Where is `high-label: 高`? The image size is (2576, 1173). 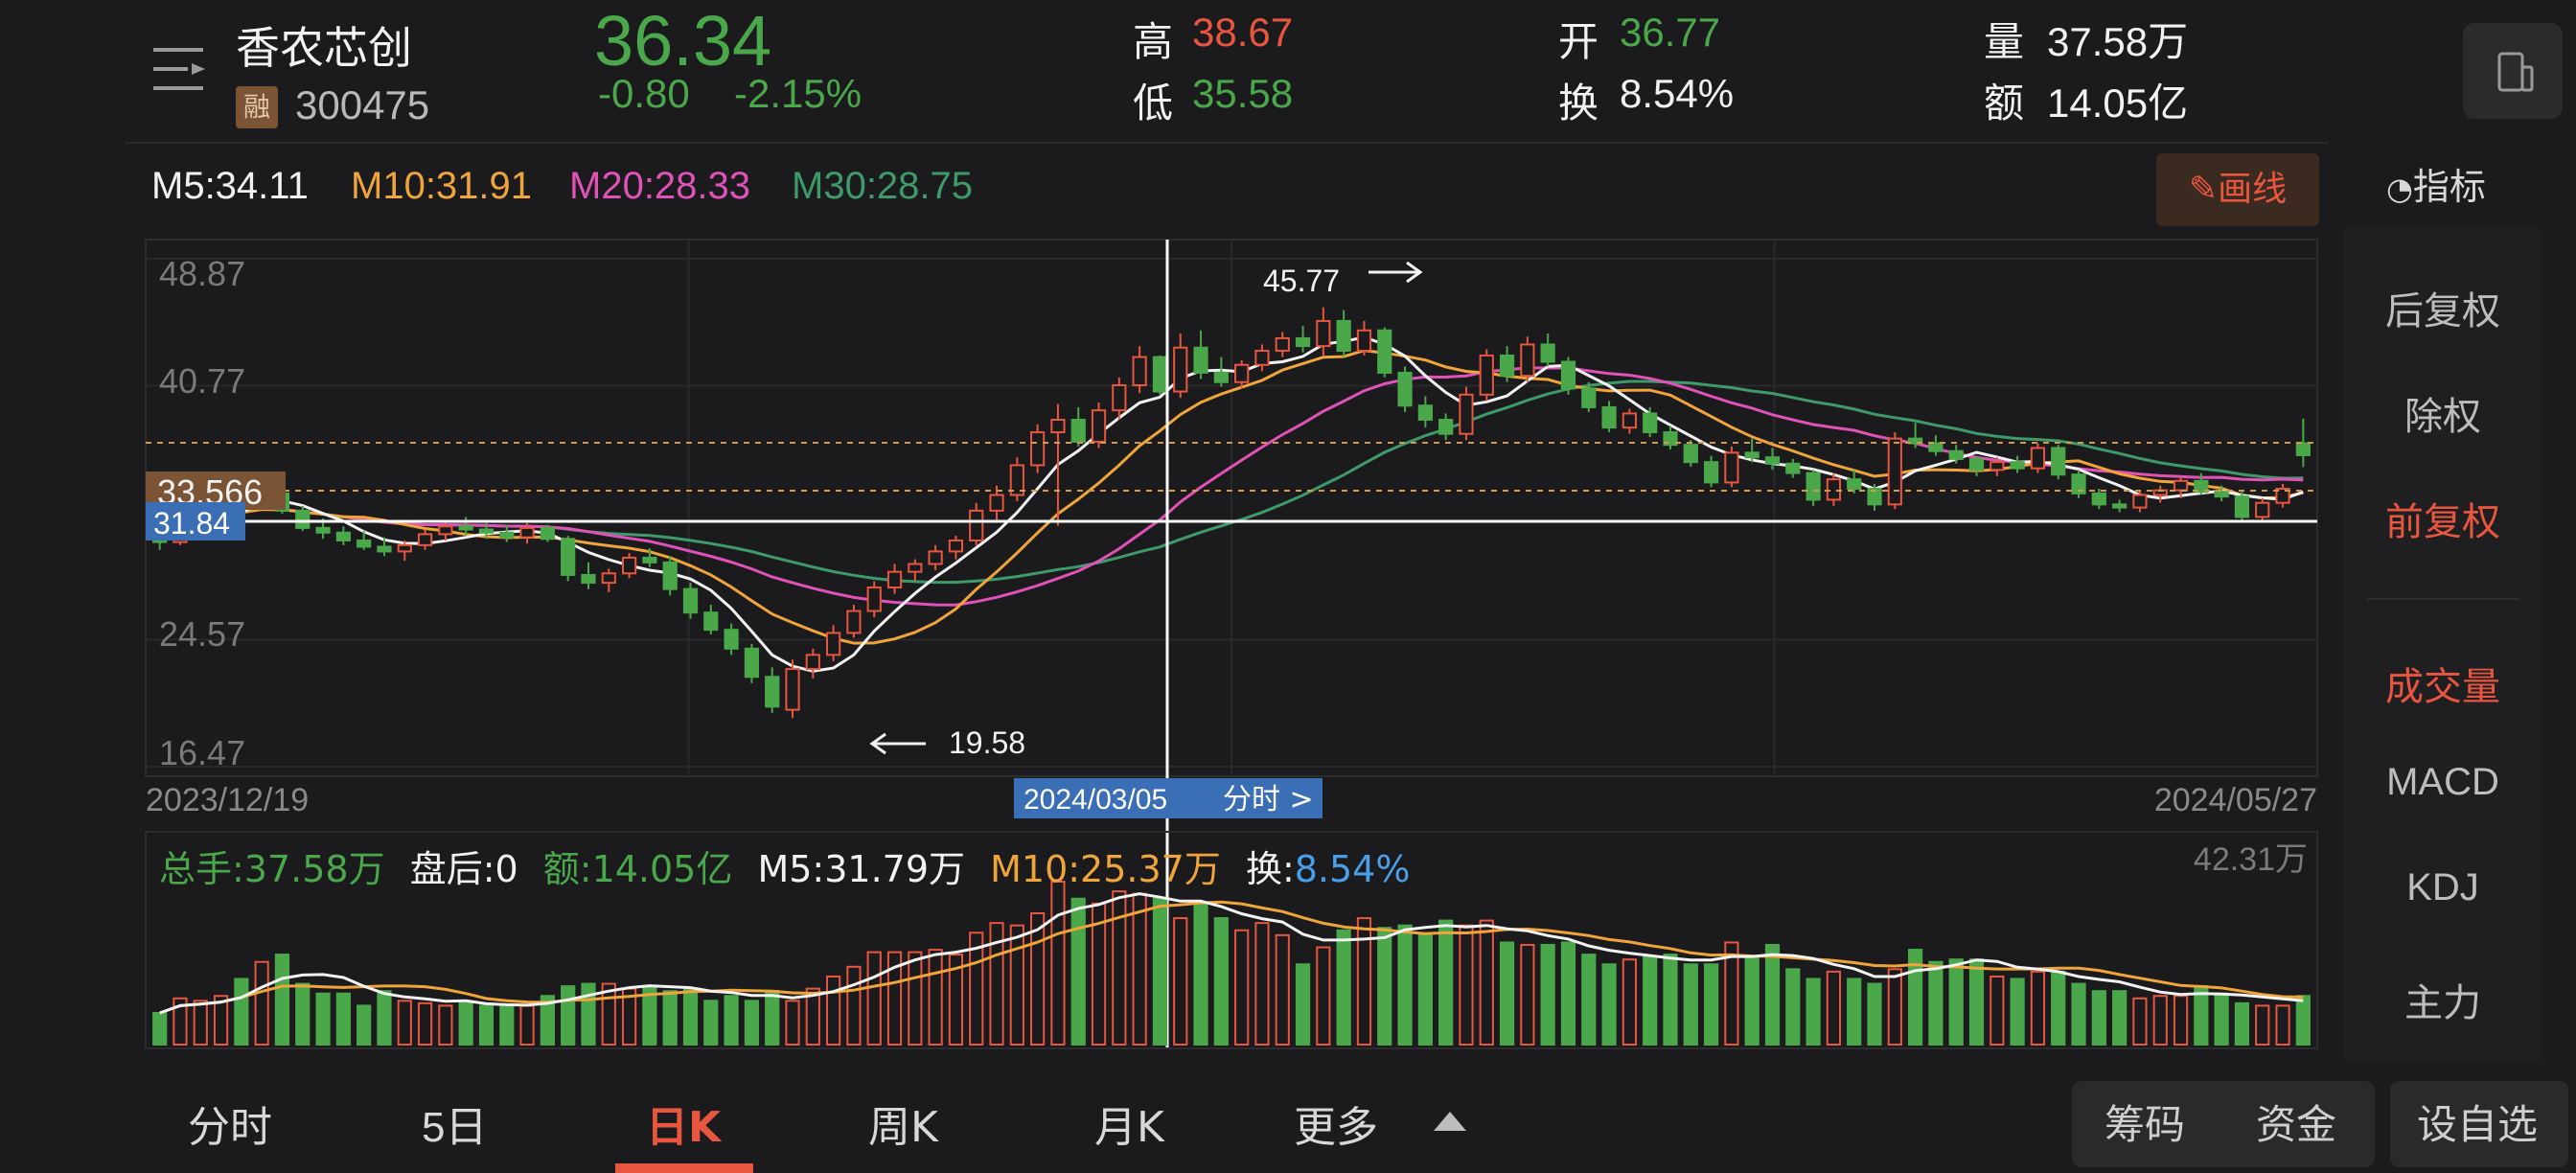
high-label: 高 is located at coordinates (1153, 41).